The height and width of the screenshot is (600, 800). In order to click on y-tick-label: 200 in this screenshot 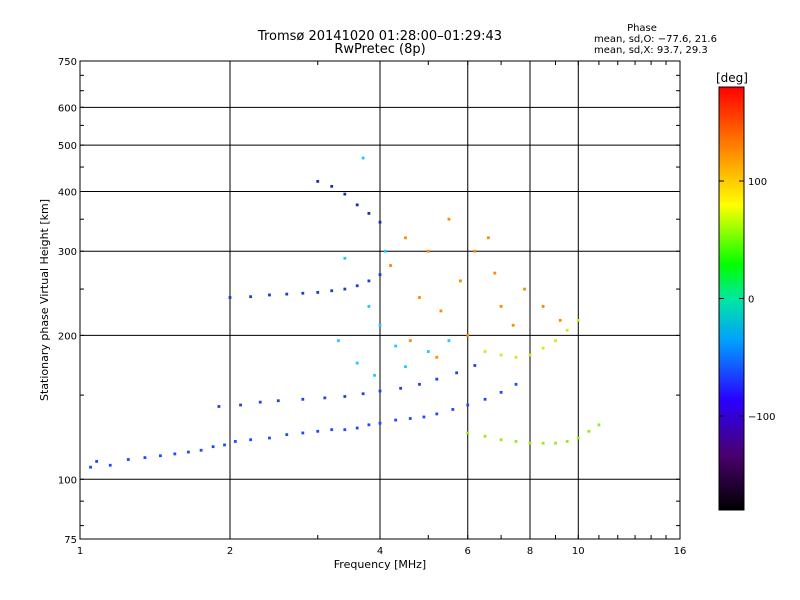, I will do `click(67, 336)`.